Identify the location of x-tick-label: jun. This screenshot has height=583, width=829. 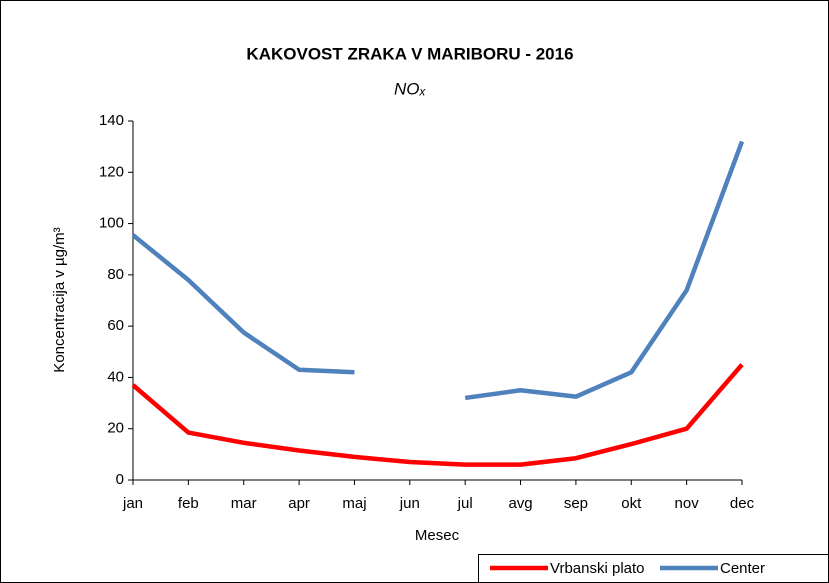
(409, 503).